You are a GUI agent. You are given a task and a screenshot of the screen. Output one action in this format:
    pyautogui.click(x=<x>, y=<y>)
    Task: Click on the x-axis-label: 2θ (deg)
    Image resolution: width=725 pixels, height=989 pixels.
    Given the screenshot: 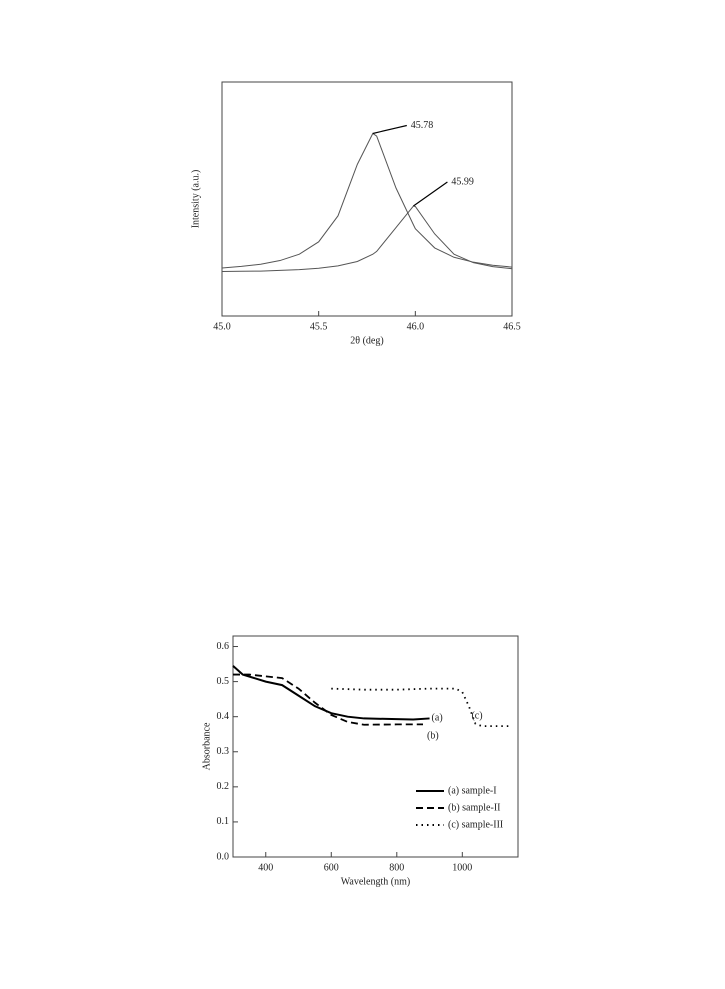 What is the action you would take?
    pyautogui.click(x=366, y=340)
    